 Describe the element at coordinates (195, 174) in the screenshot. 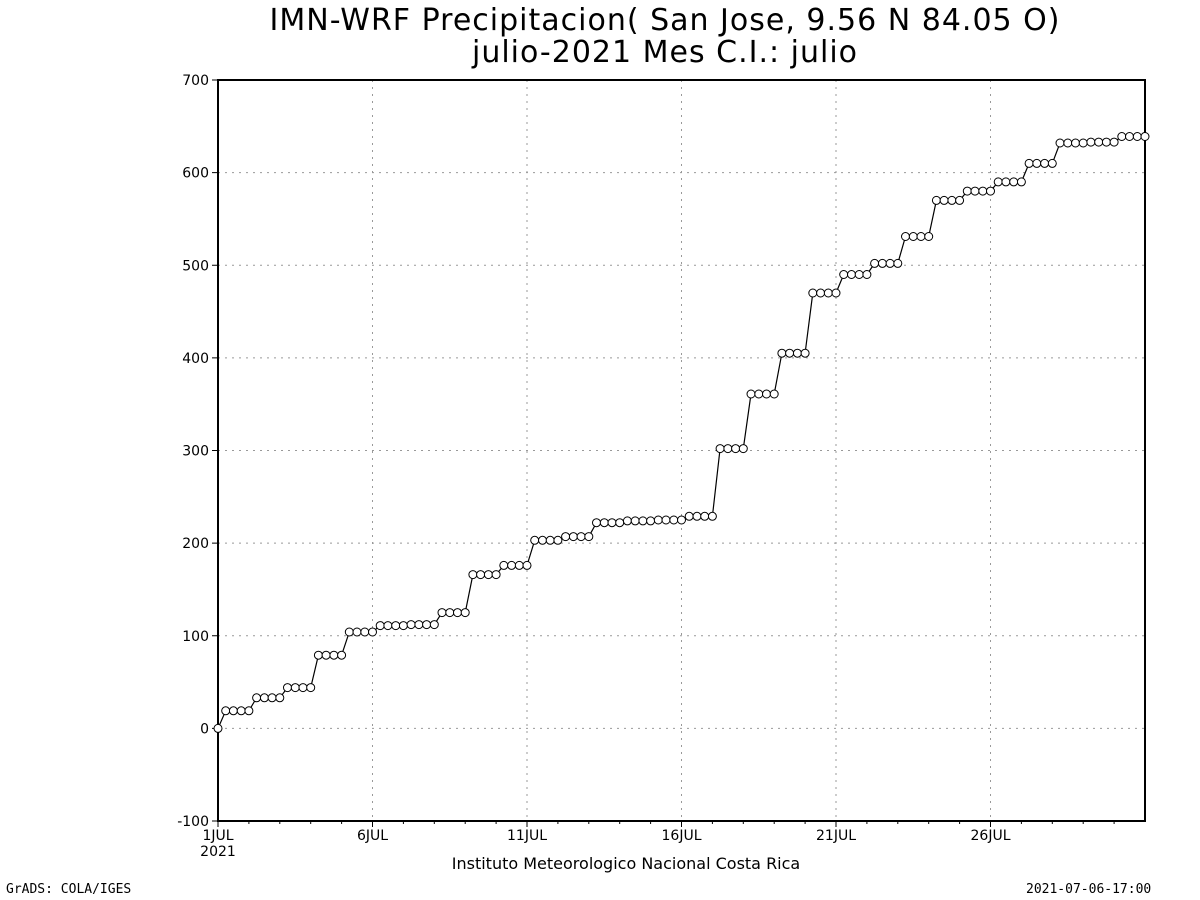

I see `y-tick-label: 600` at that location.